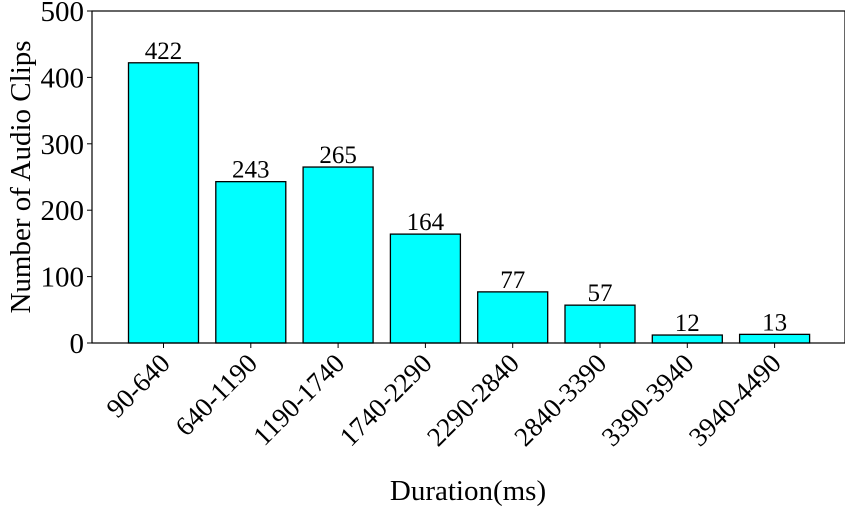 The height and width of the screenshot is (514, 845). What do you see at coordinates (137, 385) in the screenshot?
I see `x-tick-label: 90-640` at bounding box center [137, 385].